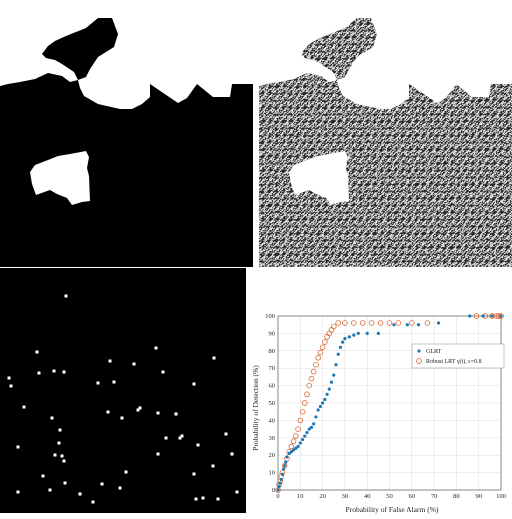 The width and height of the screenshot is (512, 519). What do you see at coordinates (385, 54) in the screenshot?
I see `noisy-top-region` at bounding box center [385, 54].